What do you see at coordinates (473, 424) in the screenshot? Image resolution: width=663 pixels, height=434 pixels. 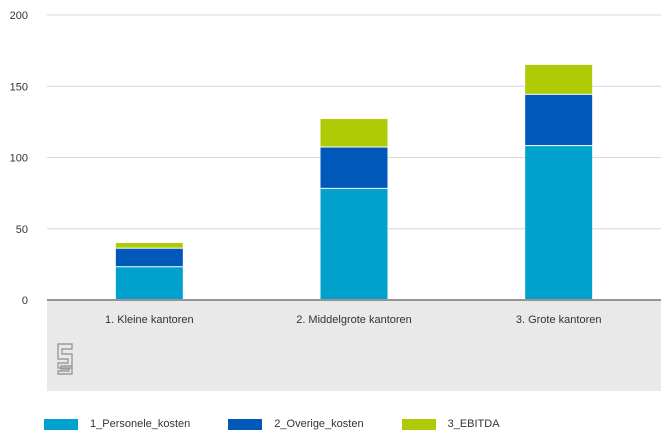 I see `legend-label: 3_EBITDA` at bounding box center [473, 424].